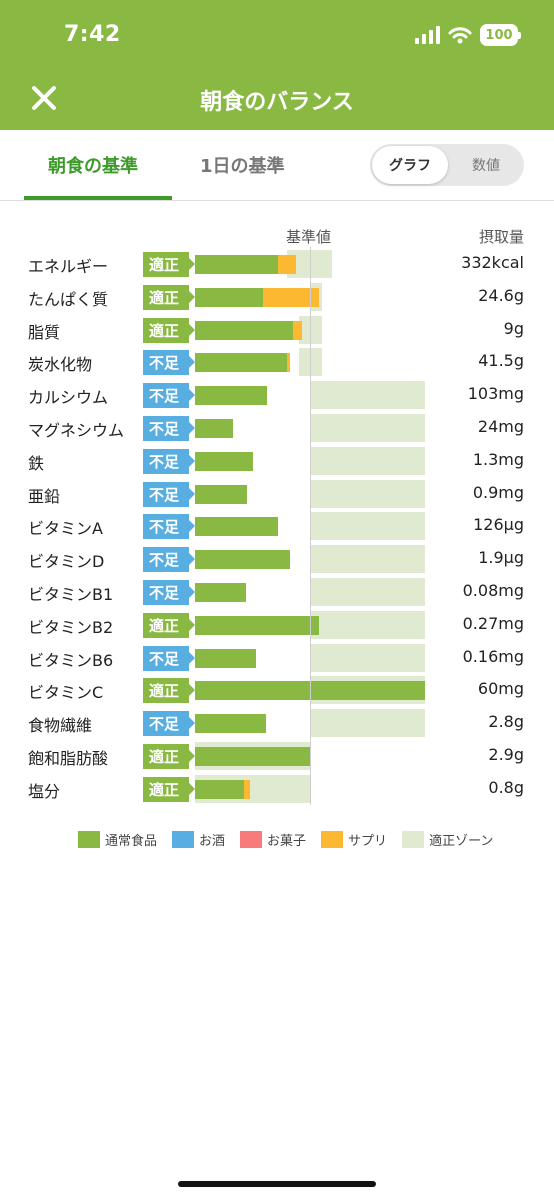 The image size is (554, 1199). What do you see at coordinates (277, 723) in the screenshot?
I see `nutrient-row: 食物繊維 不足 2.8g` at bounding box center [277, 723].